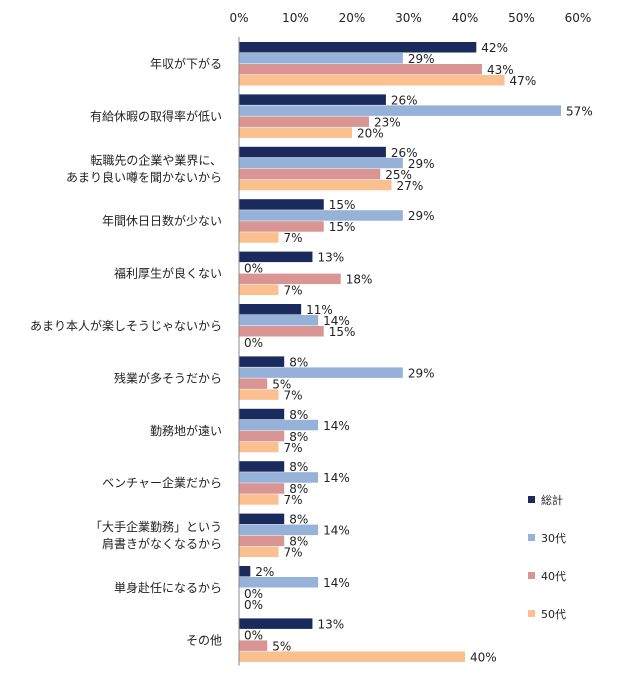 The width and height of the screenshot is (622, 678). I want to click on category-label: 有給休暇の取得率が低い, so click(156, 115).